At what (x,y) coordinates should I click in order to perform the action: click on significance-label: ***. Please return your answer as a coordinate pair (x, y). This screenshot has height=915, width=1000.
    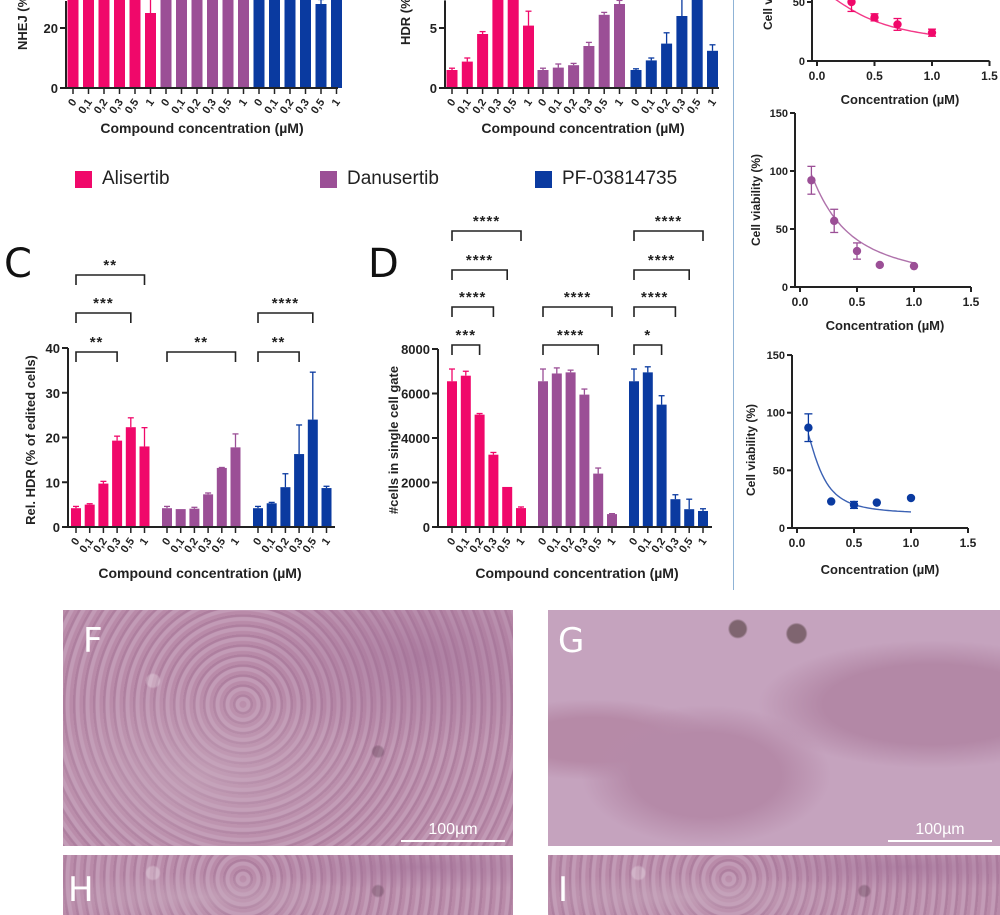
    Looking at the image, I should click on (466, 335).